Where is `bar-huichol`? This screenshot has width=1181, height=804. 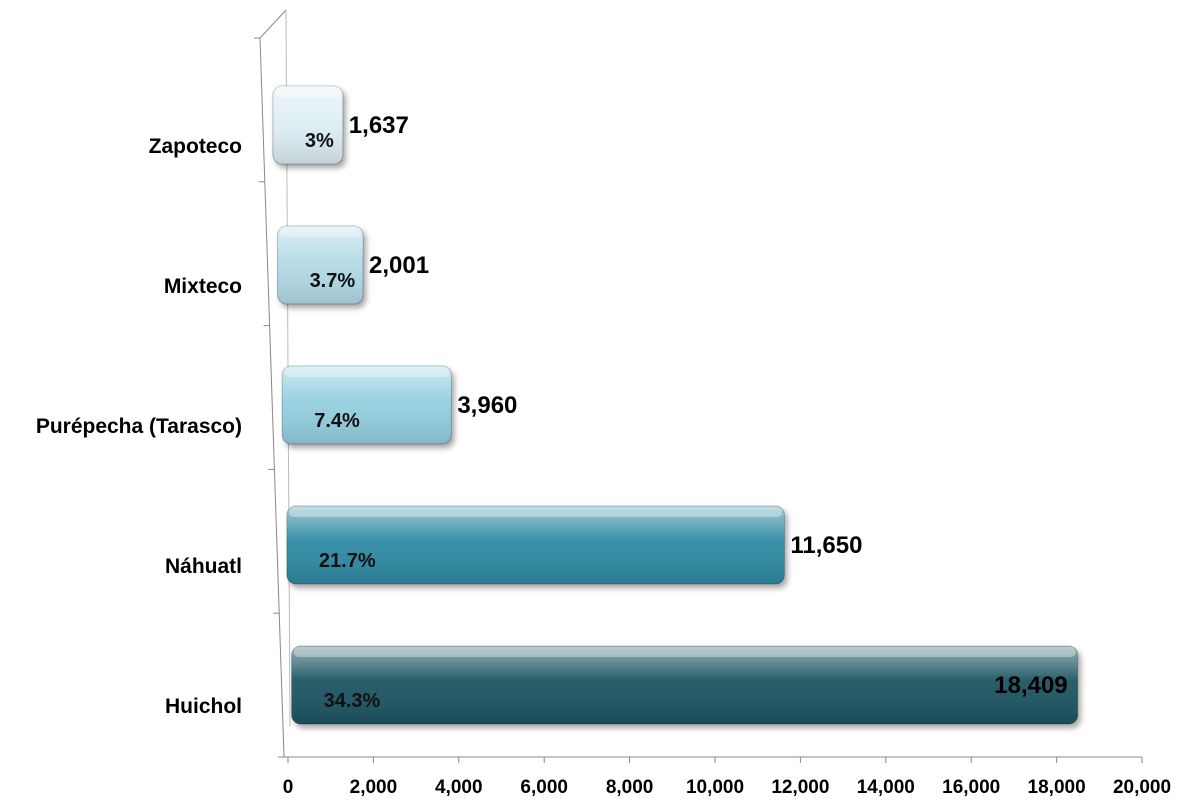
bar-huichol is located at coordinates (685, 685).